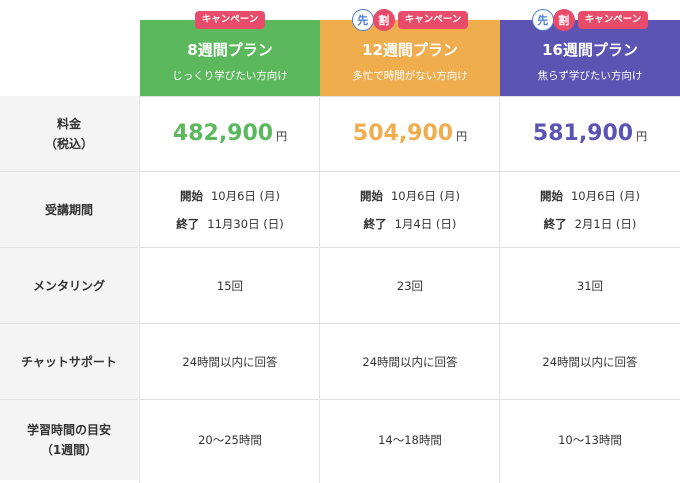 This screenshot has width=680, height=483. I want to click on plan-header: 先 割 キャンペーン 12週間プラン 多忙で時間がない方向け, so click(410, 48).